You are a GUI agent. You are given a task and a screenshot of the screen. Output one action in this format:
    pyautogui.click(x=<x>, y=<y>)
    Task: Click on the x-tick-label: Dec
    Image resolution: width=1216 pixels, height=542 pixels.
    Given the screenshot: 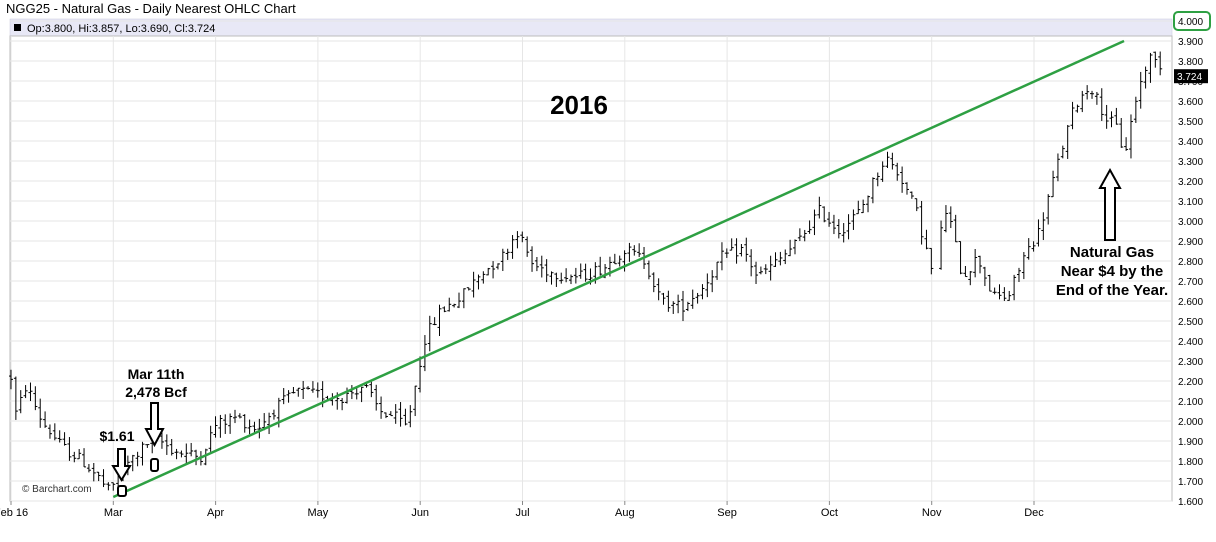 What is the action you would take?
    pyautogui.click(x=1034, y=513)
    